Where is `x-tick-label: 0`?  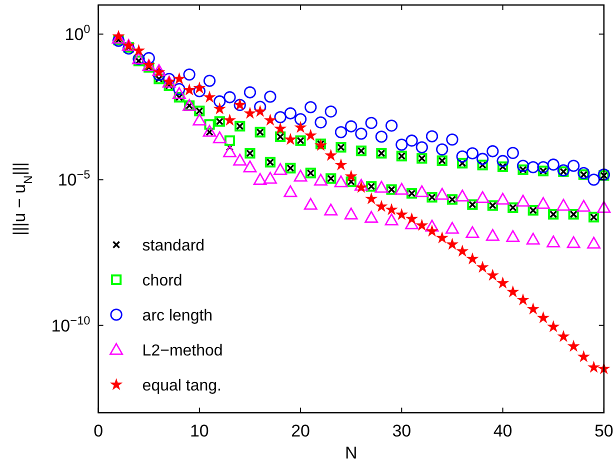 x-tick-label: 0 is located at coordinates (99, 431).